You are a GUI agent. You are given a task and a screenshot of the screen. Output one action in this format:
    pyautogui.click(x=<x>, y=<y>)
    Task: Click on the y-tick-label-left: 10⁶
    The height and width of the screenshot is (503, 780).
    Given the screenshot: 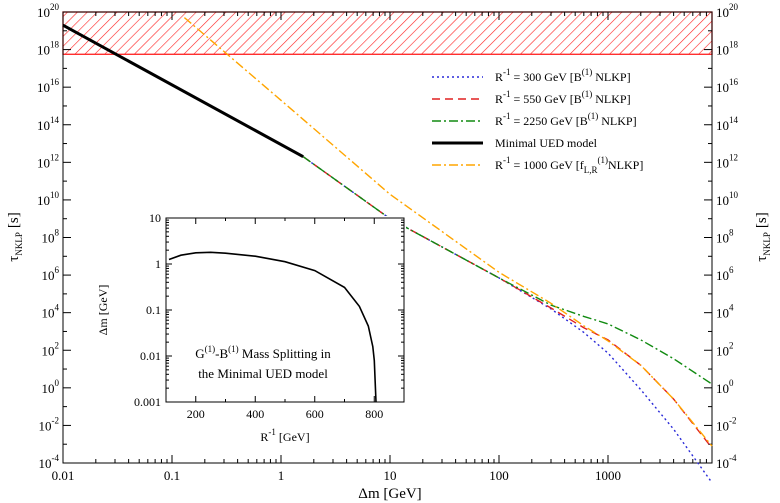 What is the action you would take?
    pyautogui.click(x=51, y=274)
    